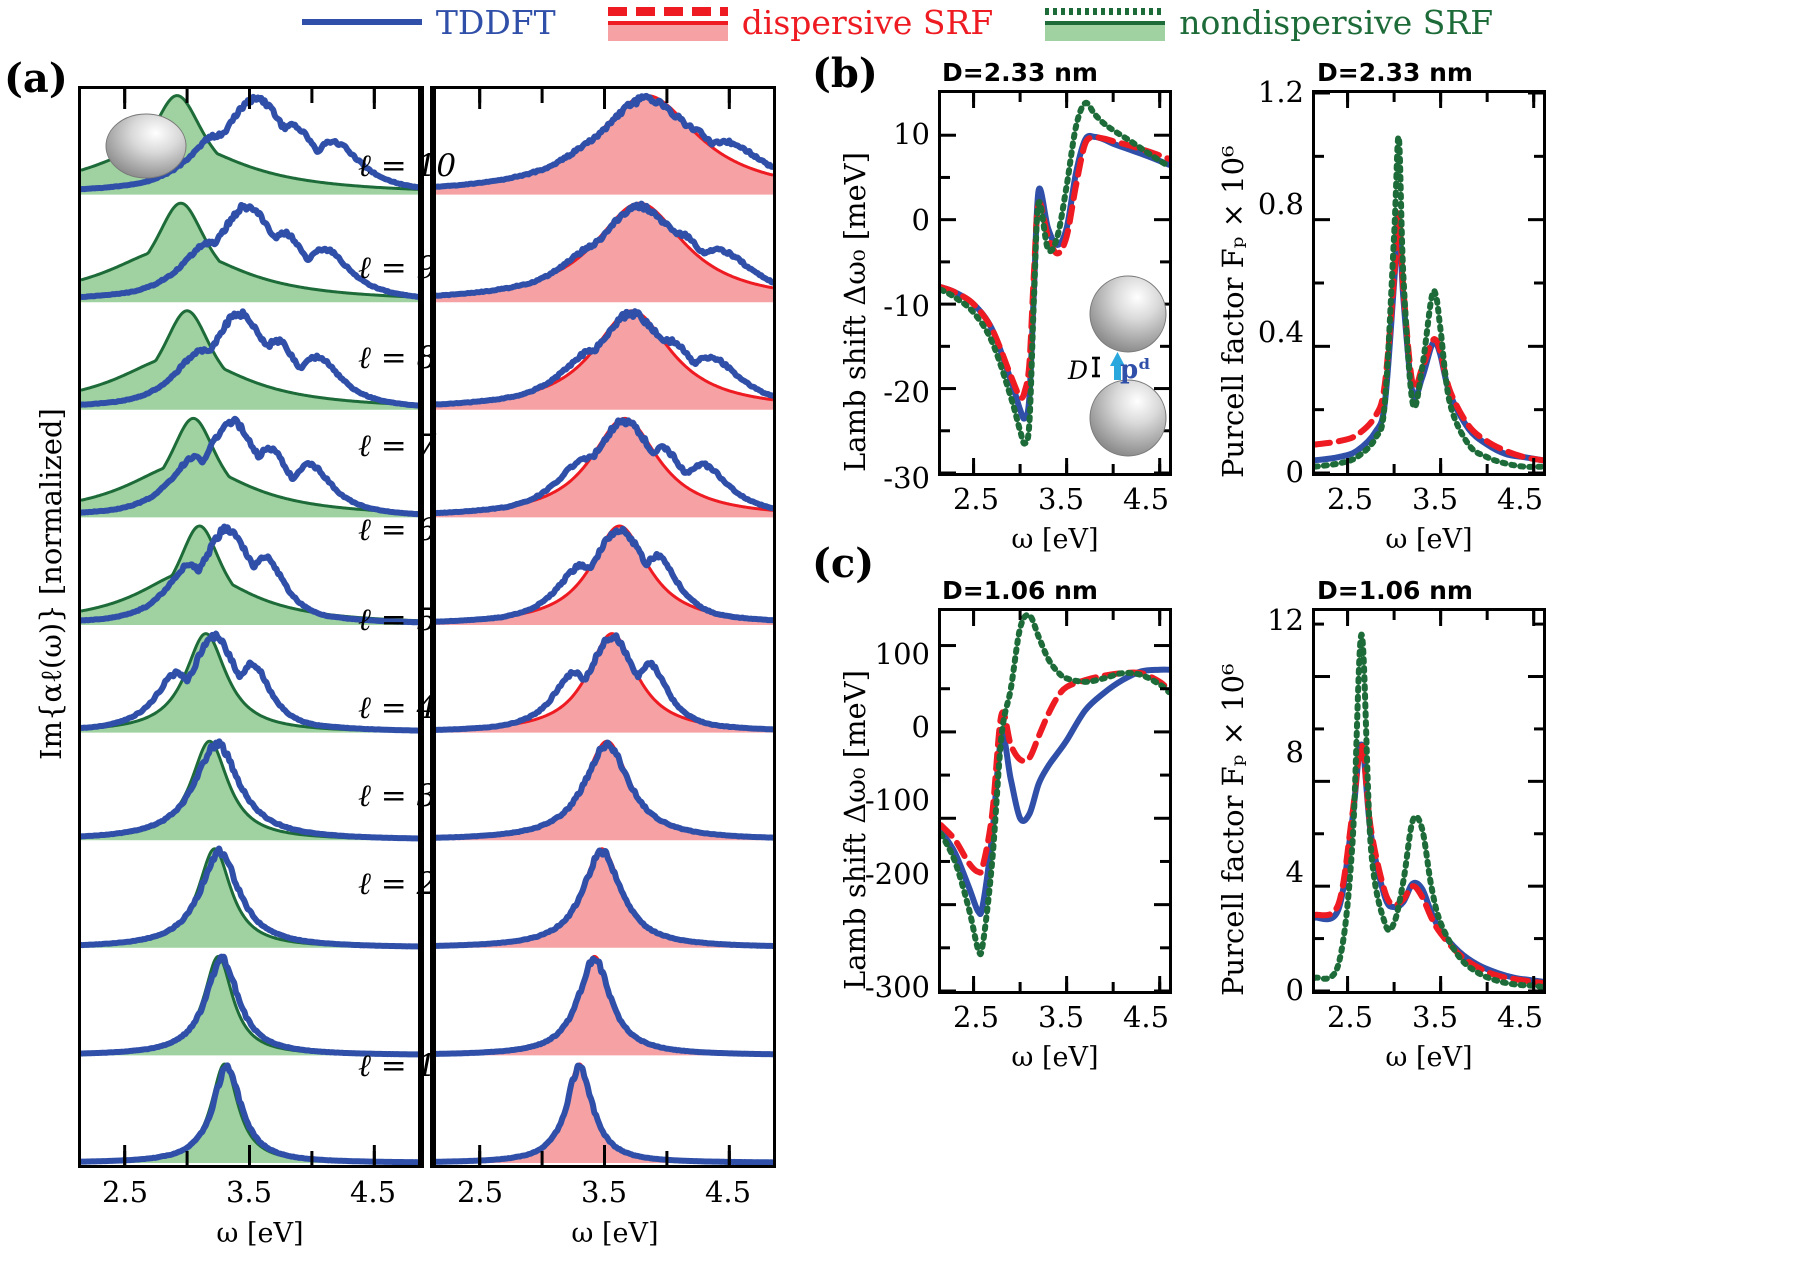 Image resolution: width=1795 pixels, height=1268 pixels. What do you see at coordinates (615, 1233) in the screenshot?
I see `panel-a-right-xlabel: ω [eV]` at bounding box center [615, 1233].